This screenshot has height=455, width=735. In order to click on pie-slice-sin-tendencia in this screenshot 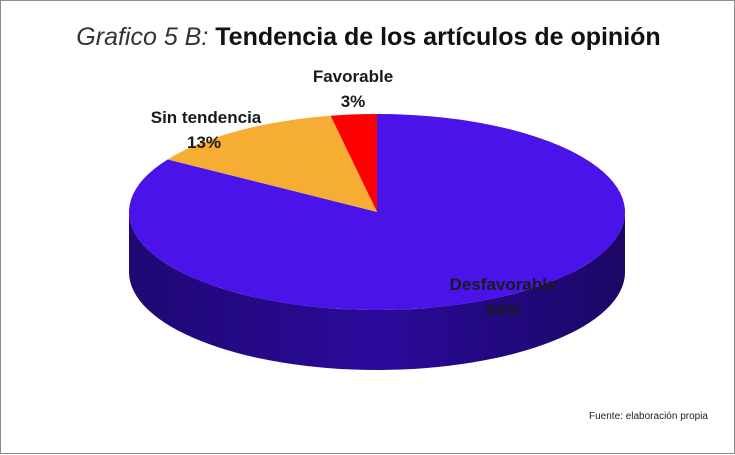, I will do `click(272, 163)`.